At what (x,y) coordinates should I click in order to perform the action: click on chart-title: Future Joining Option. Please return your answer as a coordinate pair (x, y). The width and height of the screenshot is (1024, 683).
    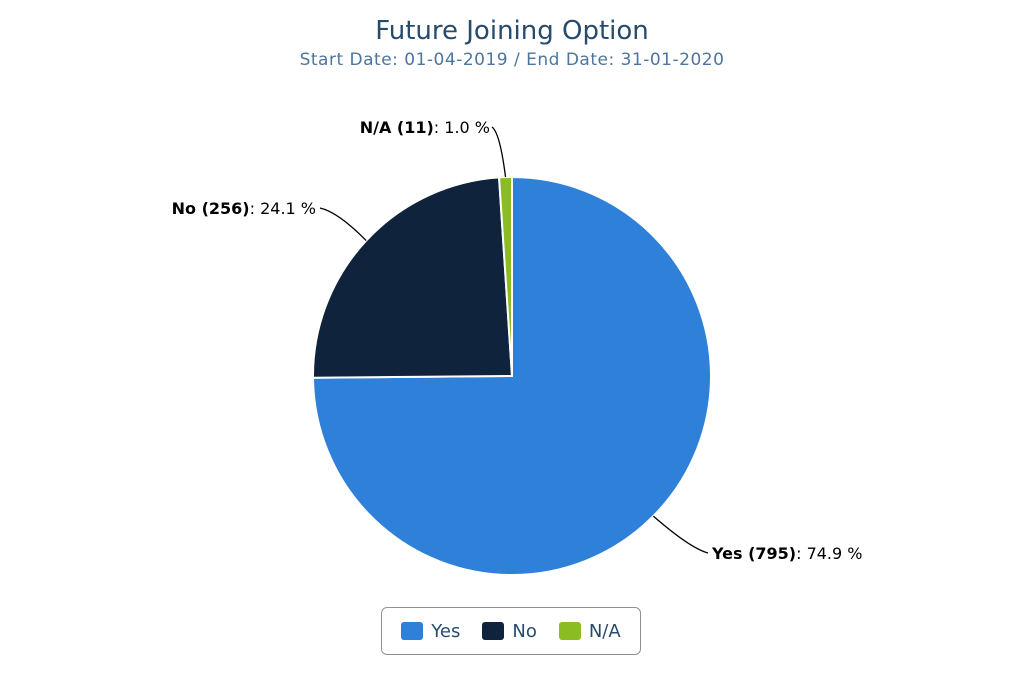
    Looking at the image, I should click on (512, 31).